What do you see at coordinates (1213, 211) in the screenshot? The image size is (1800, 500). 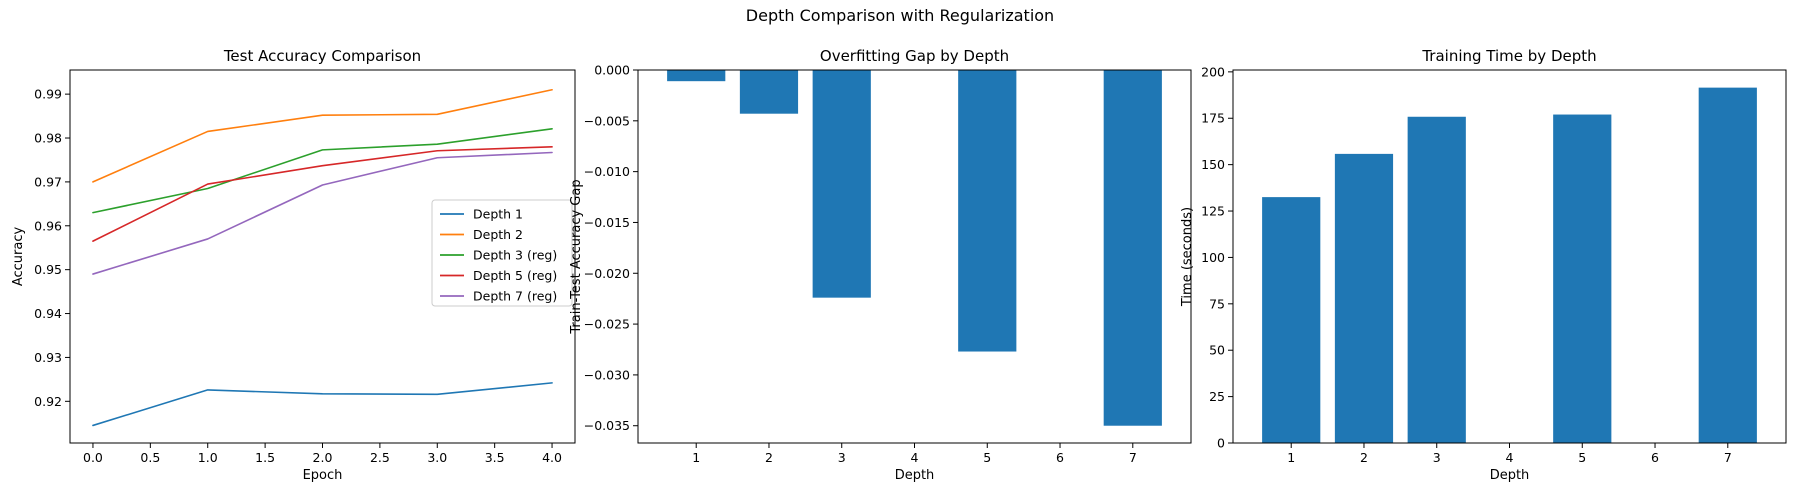 I see `y-tick-label: 125` at bounding box center [1213, 211].